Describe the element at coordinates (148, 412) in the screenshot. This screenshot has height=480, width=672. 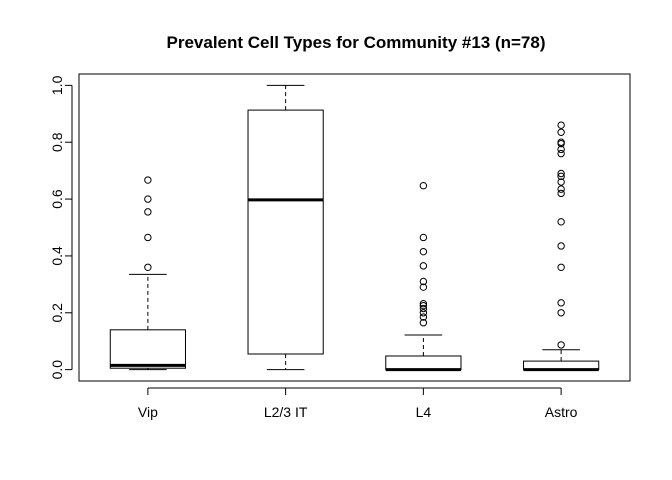
I see `x-tick-label: Vip` at that location.